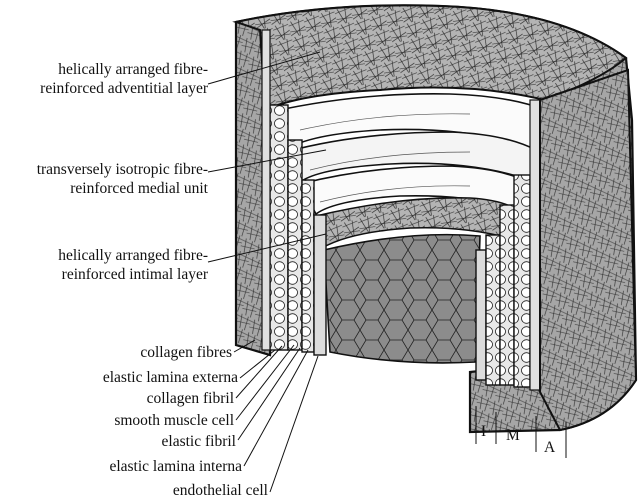 This screenshot has height=500, width=638. What do you see at coordinates (430, 58) in the screenshot?
I see `adventitia-top-rim` at bounding box center [430, 58].